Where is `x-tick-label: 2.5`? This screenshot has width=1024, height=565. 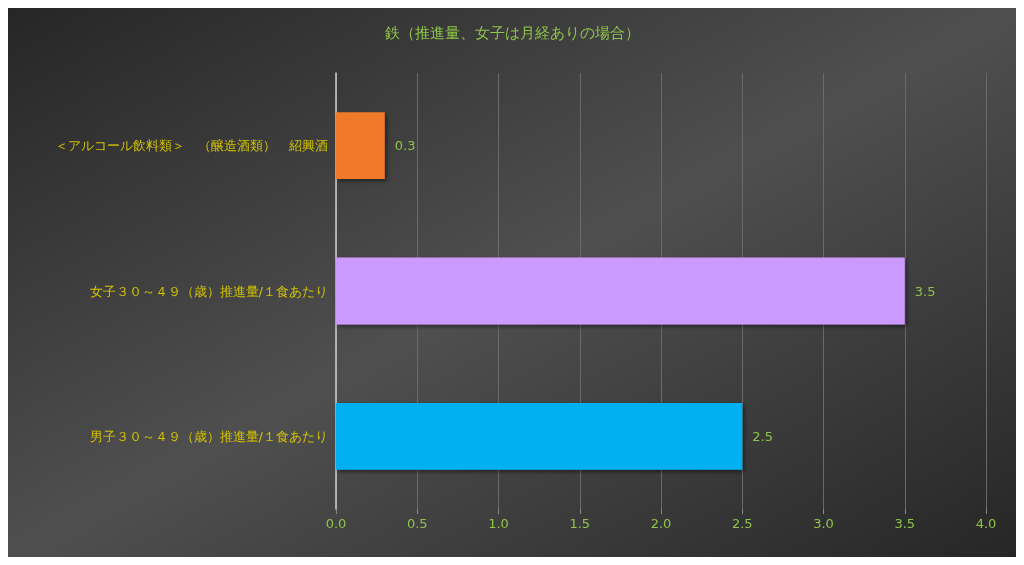
x-tick-label: 2.5 is located at coordinates (742, 523).